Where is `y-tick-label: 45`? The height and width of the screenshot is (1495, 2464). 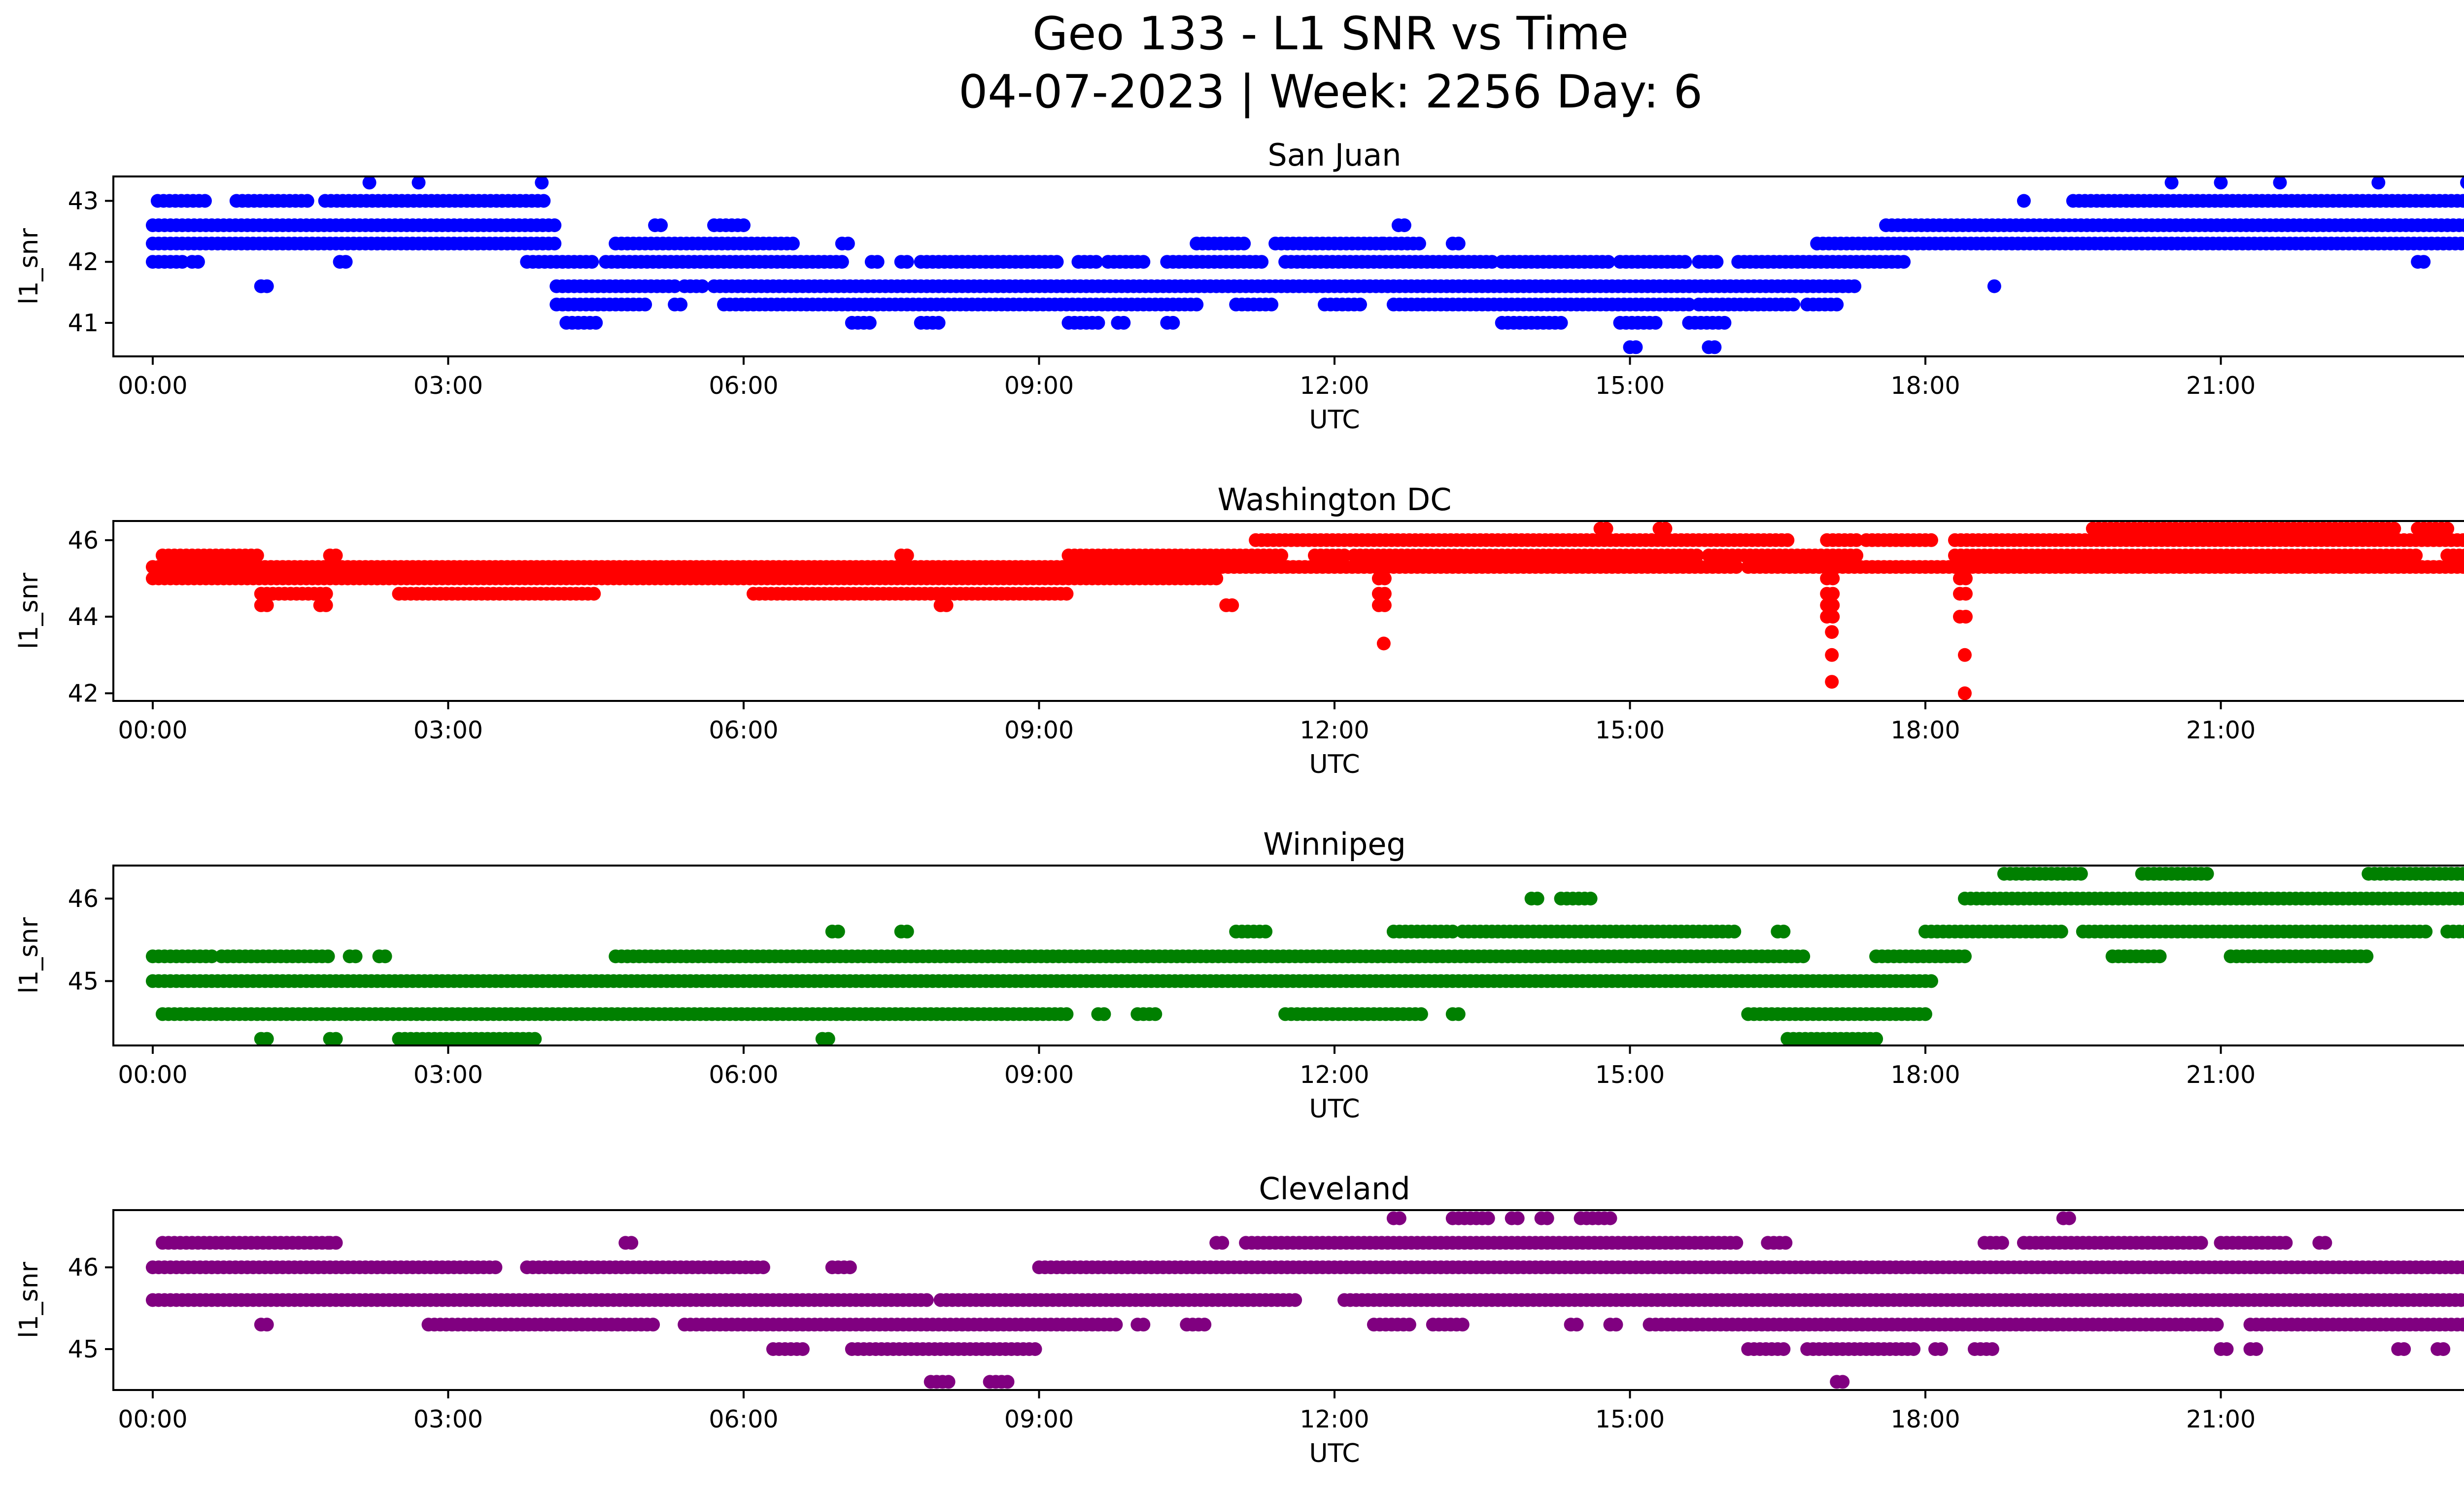 y-tick-label: 45 is located at coordinates (83, 981).